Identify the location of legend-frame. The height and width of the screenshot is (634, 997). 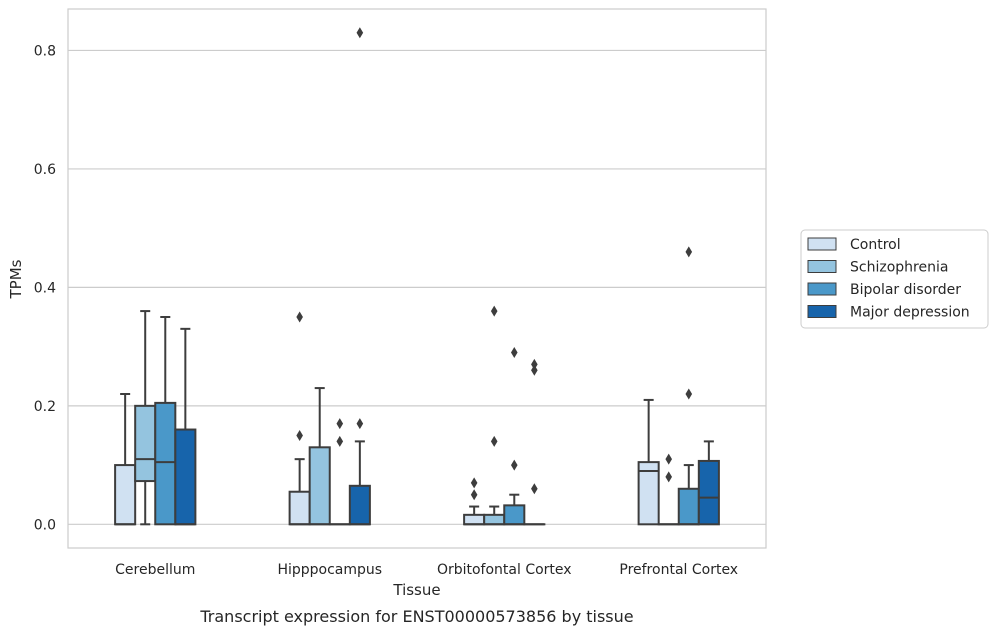
(894, 279).